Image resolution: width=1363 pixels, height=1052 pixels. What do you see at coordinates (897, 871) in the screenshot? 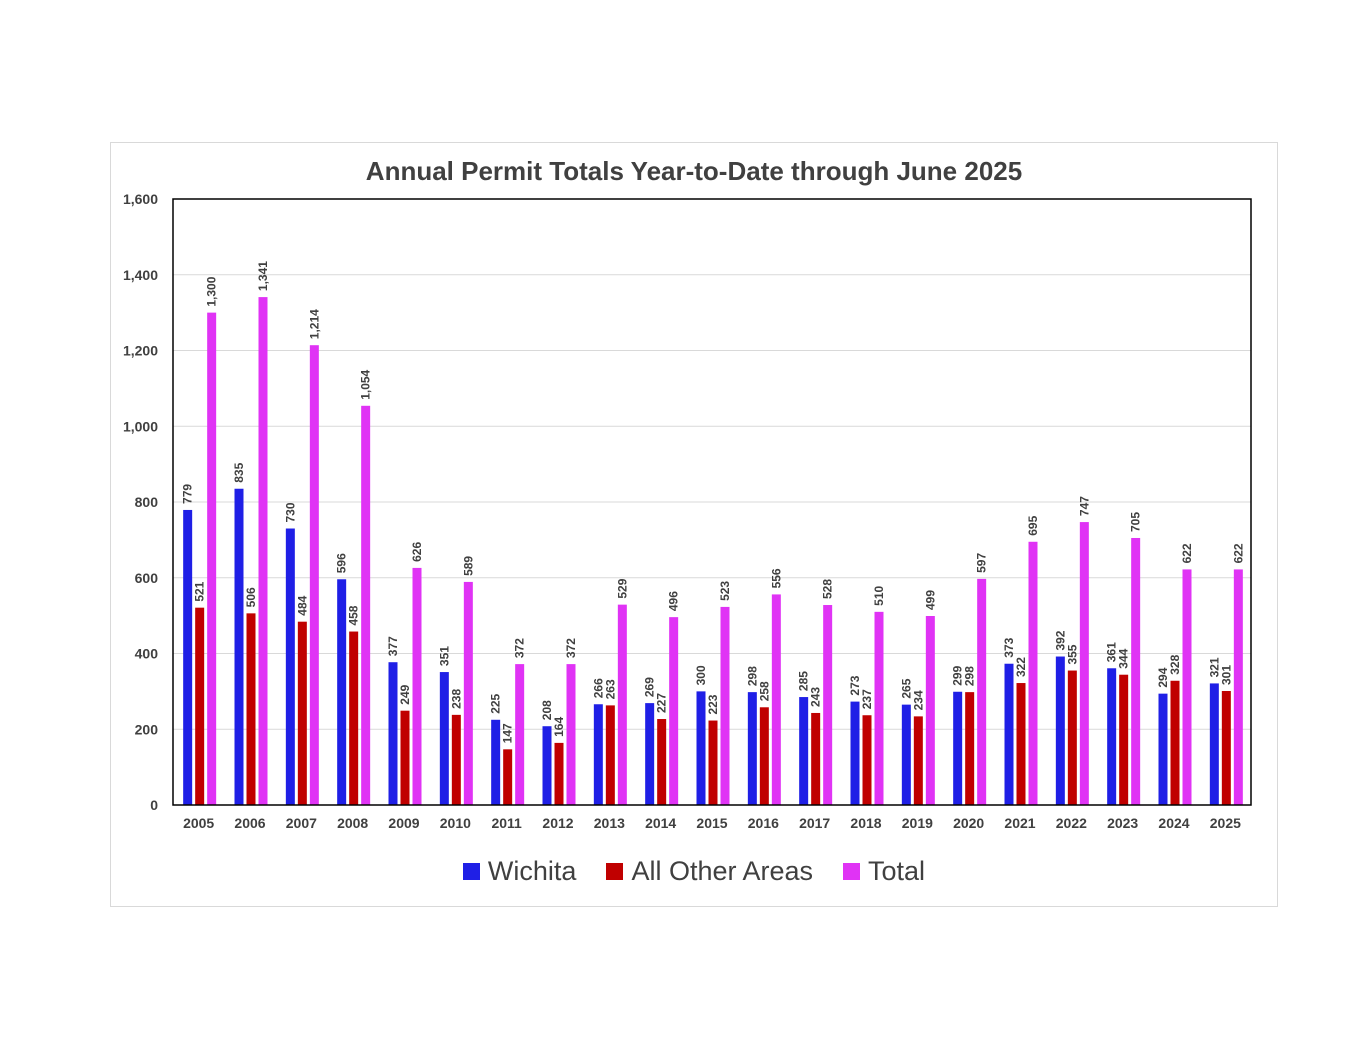
I see `legend-label-total: Total` at bounding box center [897, 871].